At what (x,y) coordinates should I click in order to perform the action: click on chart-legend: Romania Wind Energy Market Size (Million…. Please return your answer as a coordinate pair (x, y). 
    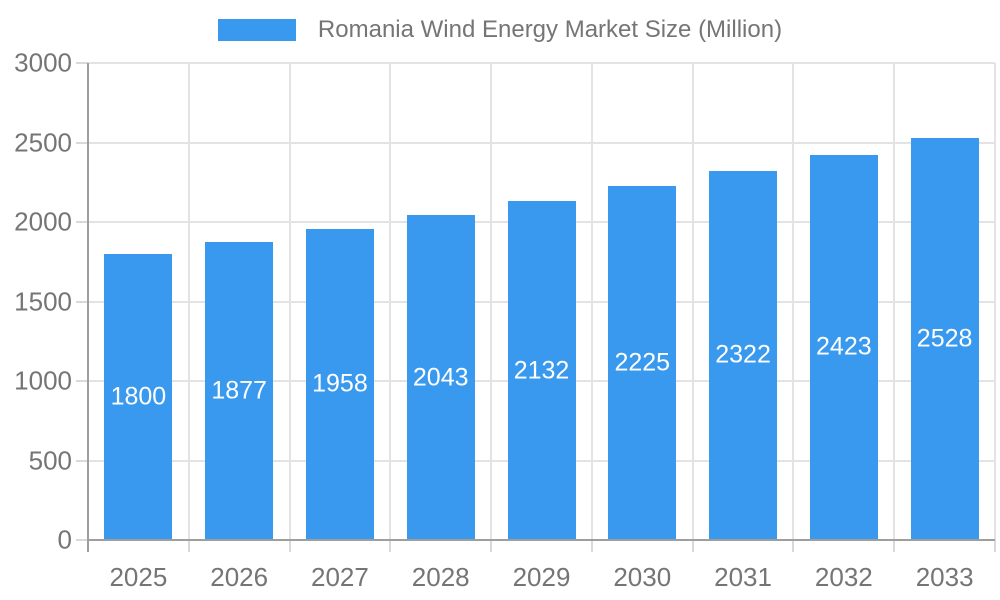
    Looking at the image, I should click on (500, 30).